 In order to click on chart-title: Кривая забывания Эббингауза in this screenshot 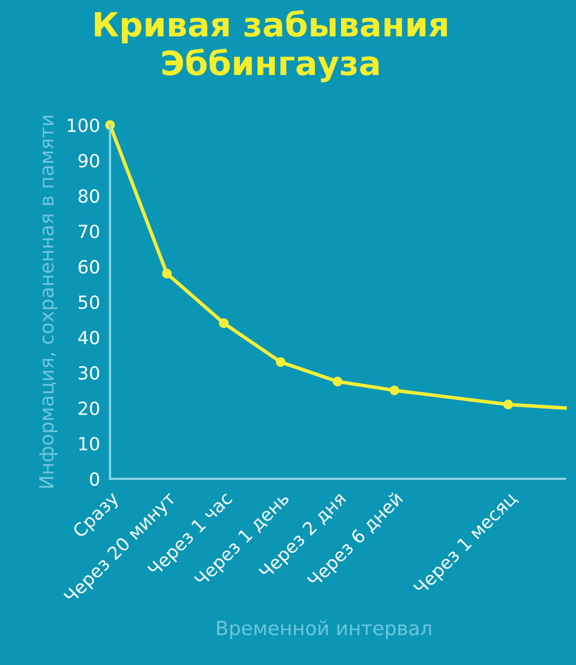, I will do `click(270, 46)`.